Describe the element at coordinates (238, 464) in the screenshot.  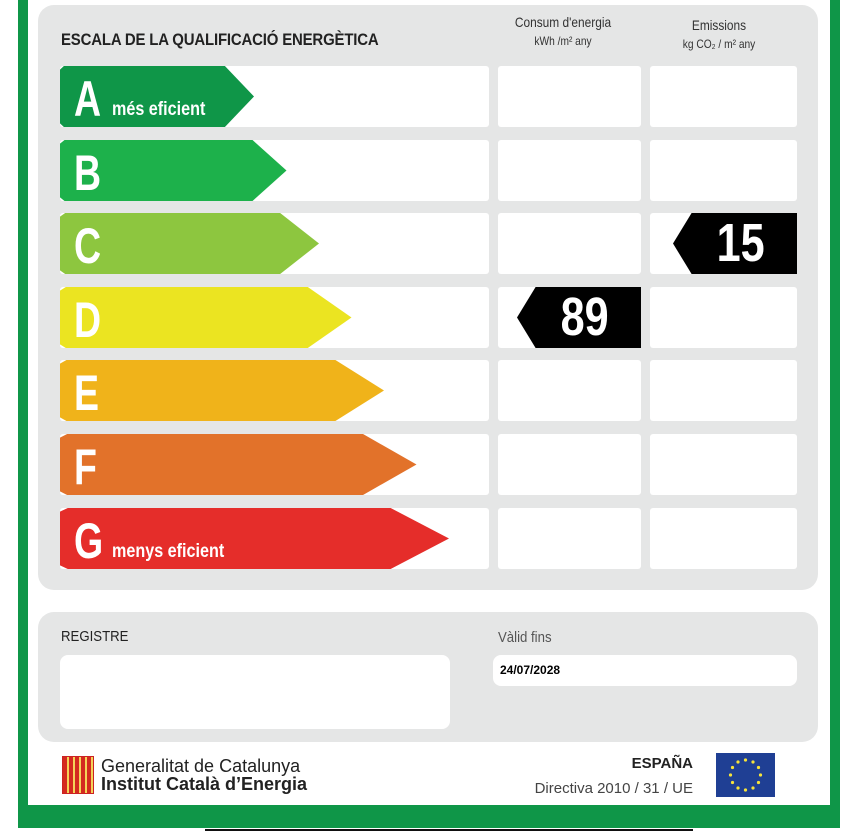
I see `rating-arrow-f: F` at that location.